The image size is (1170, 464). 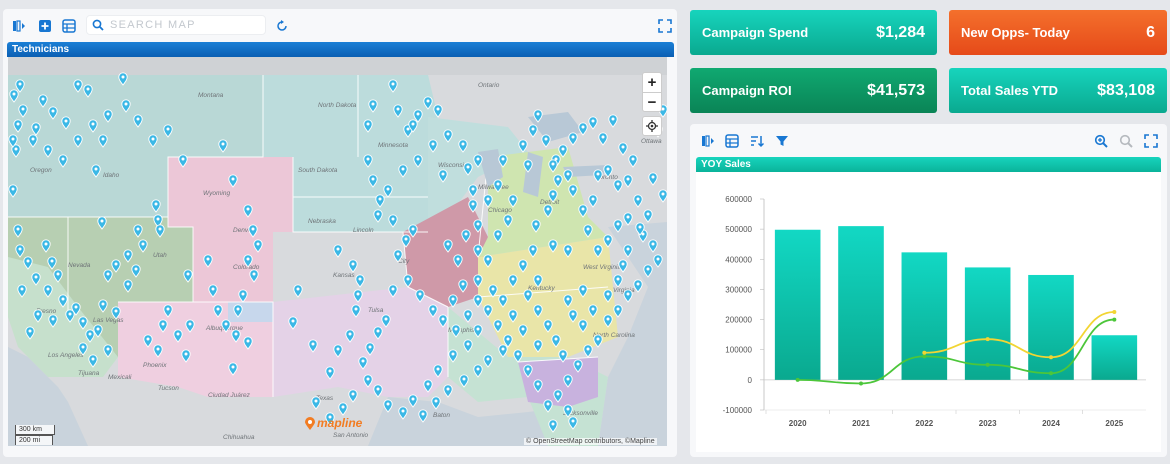 I want to click on map-label: Mexicali, so click(x=120, y=377).